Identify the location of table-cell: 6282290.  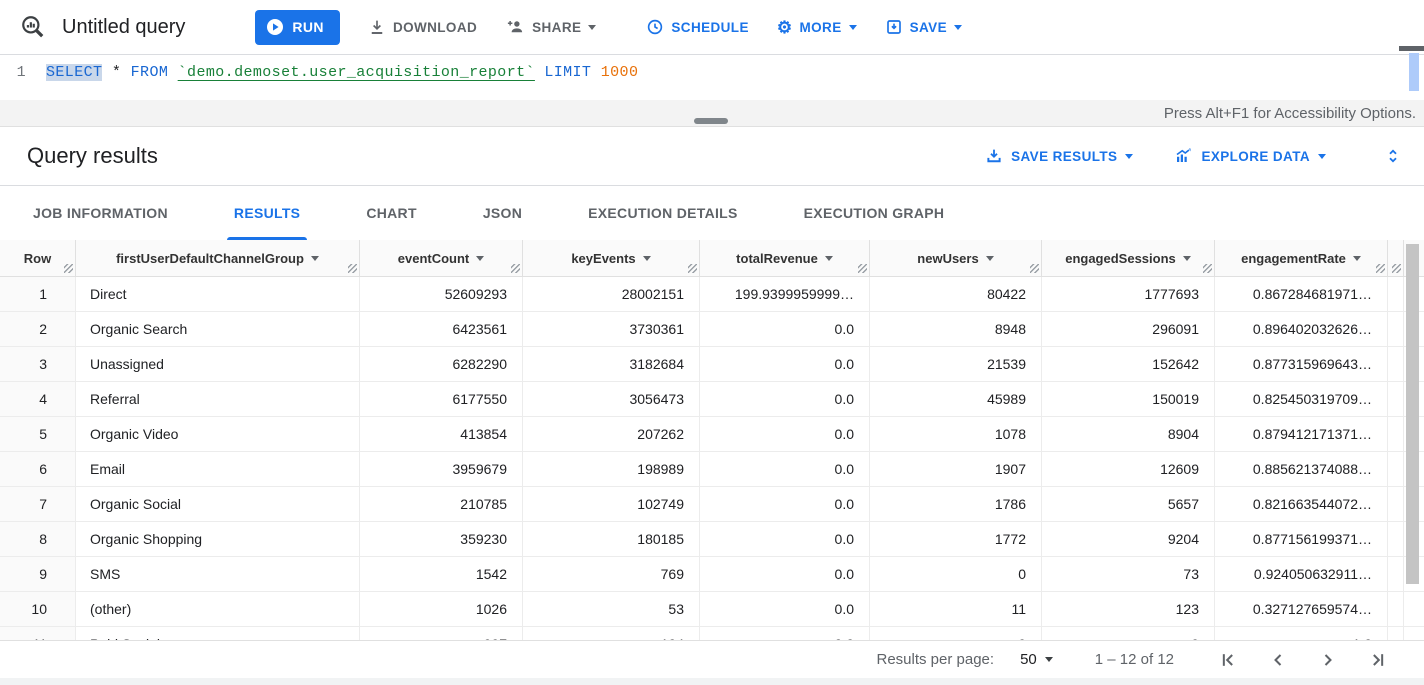
(441, 364).